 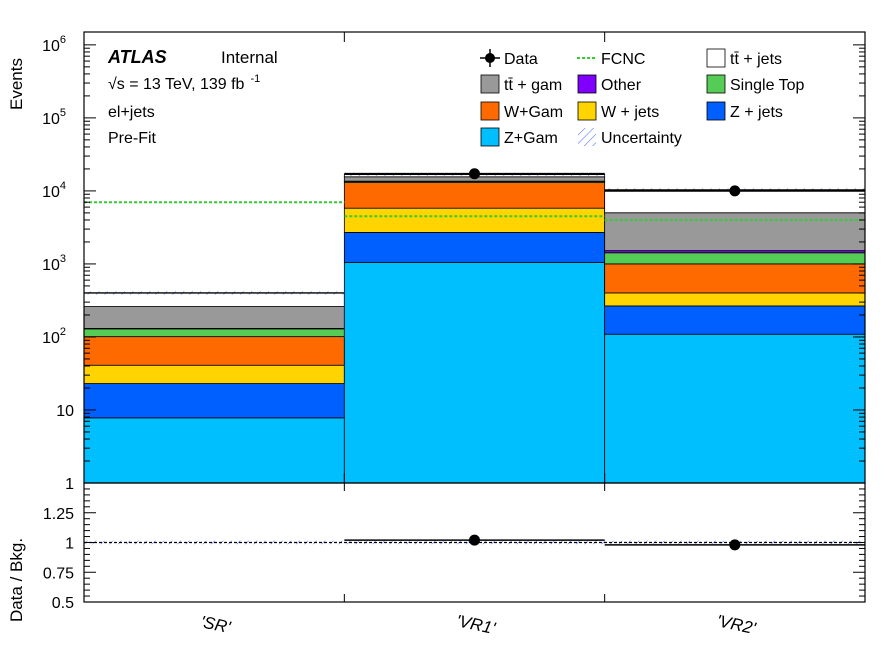 What do you see at coordinates (137, 57) in the screenshot?
I see `atlas-label: ATLAS` at bounding box center [137, 57].